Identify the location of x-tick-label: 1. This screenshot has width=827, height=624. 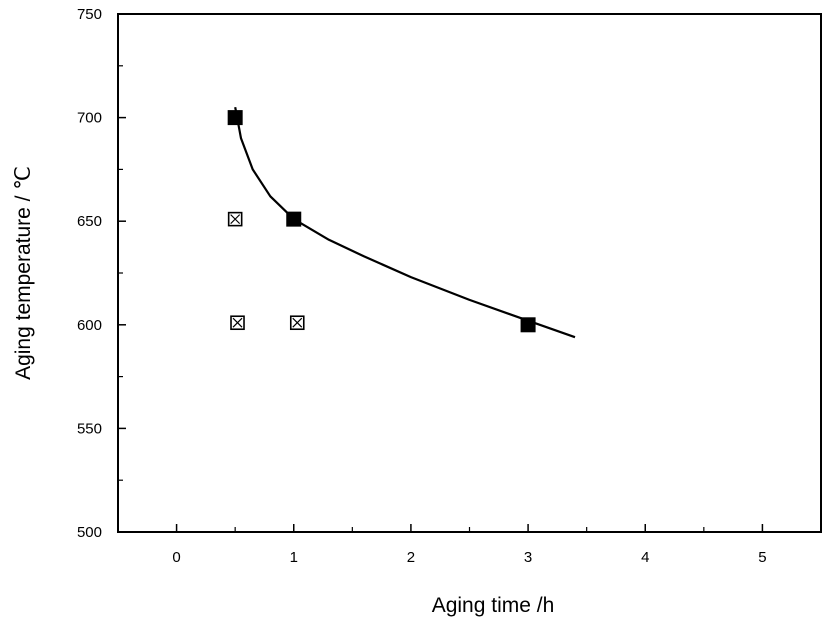
(294, 557).